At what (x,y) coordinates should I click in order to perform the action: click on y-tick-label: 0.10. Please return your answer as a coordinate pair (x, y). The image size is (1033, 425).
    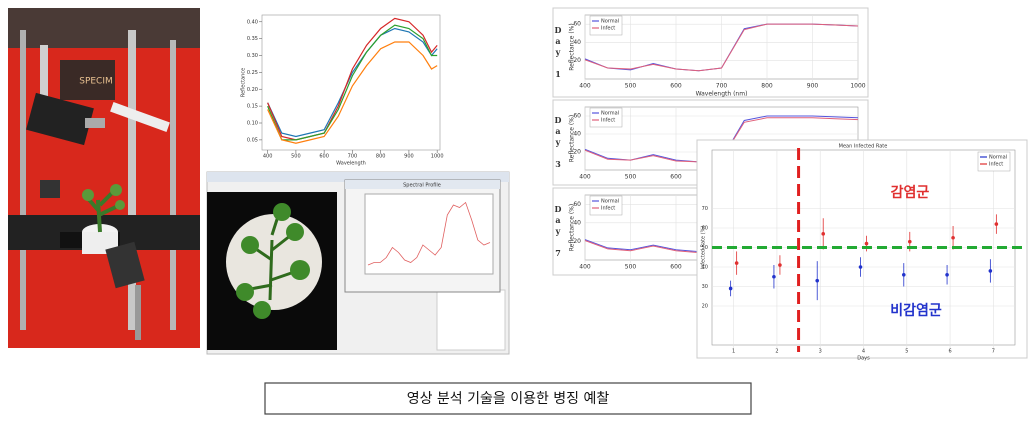
    Looking at the image, I should click on (252, 124).